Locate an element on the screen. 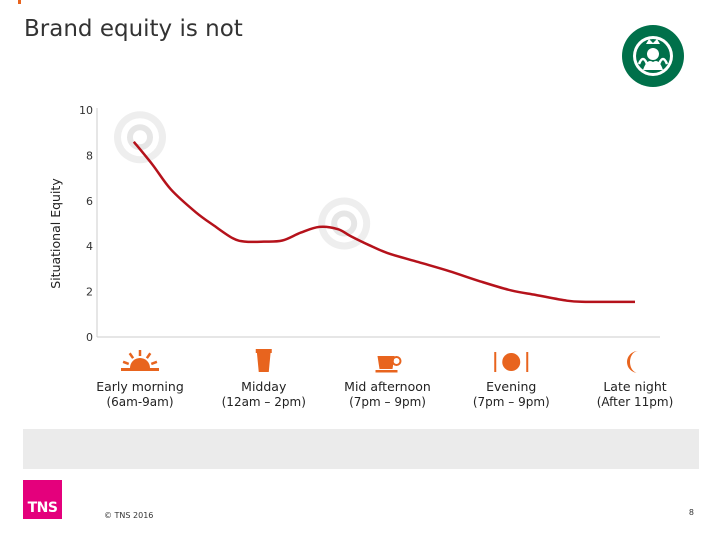 This screenshot has height=540, width=720. category-label: Midday is located at coordinates (264, 386).